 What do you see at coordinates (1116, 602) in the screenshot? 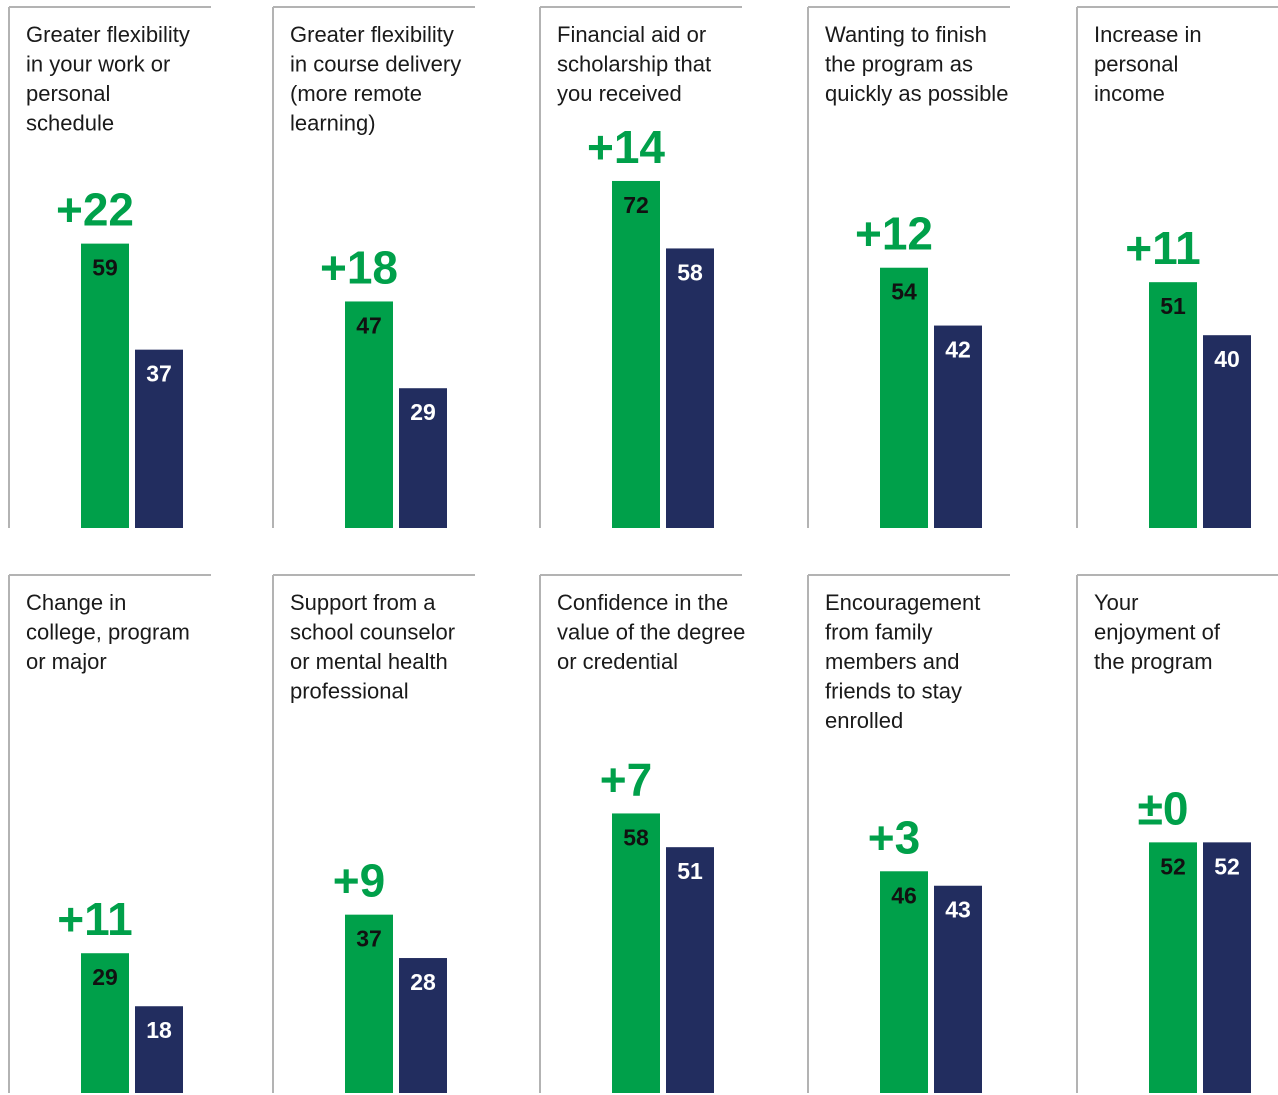
I see `panel-title-line: Your` at bounding box center [1116, 602].